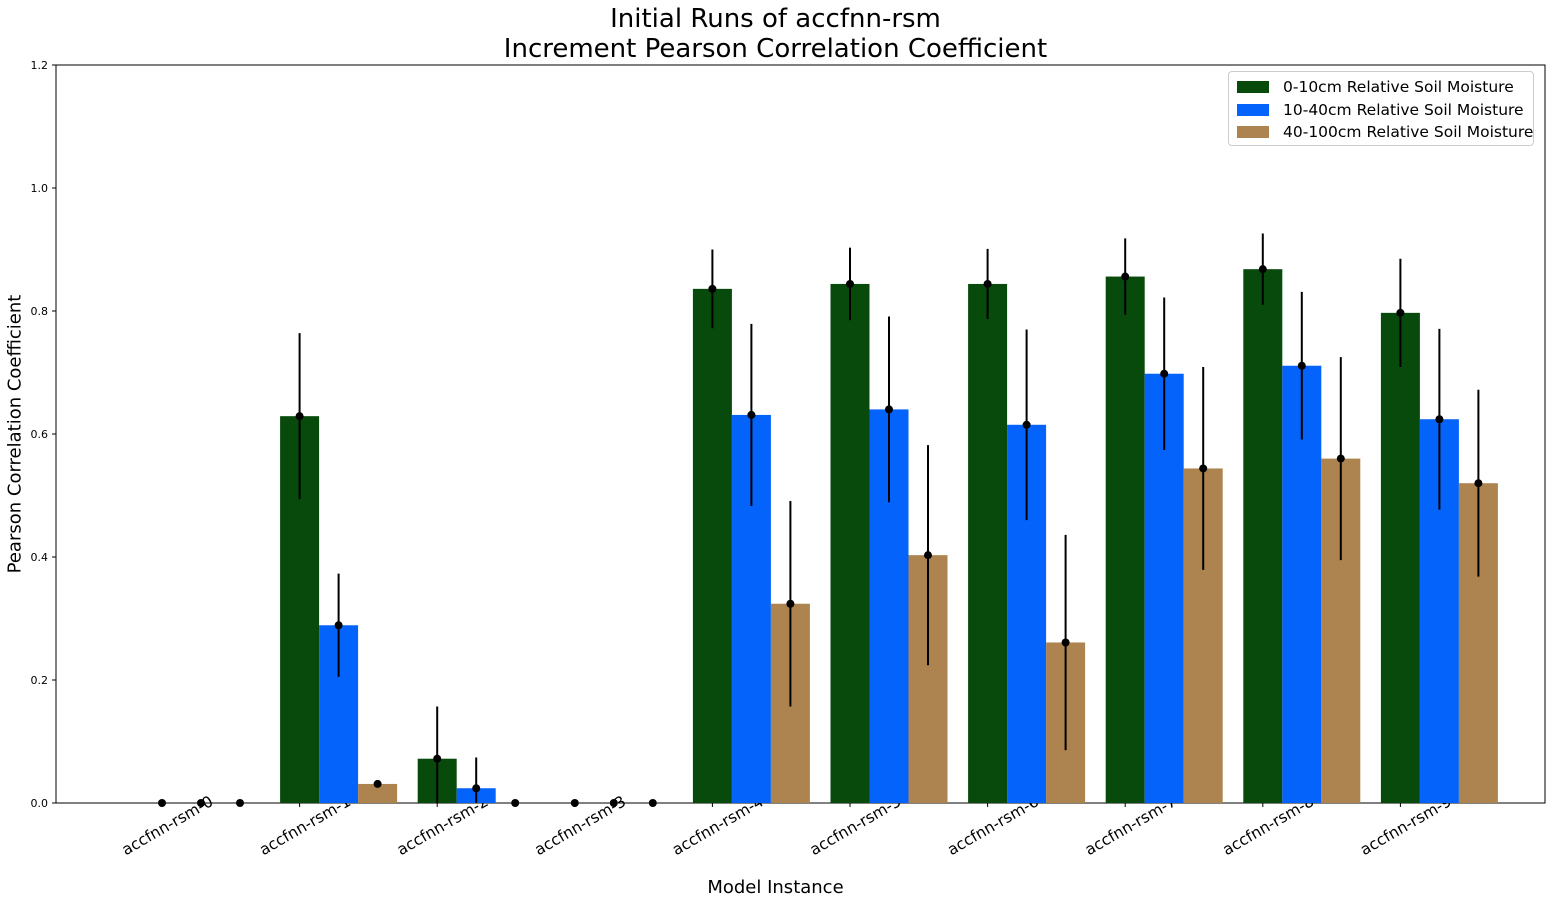  Describe the element at coordinates (775, 887) in the screenshot. I see `x-axis-label: Model Instance` at that location.